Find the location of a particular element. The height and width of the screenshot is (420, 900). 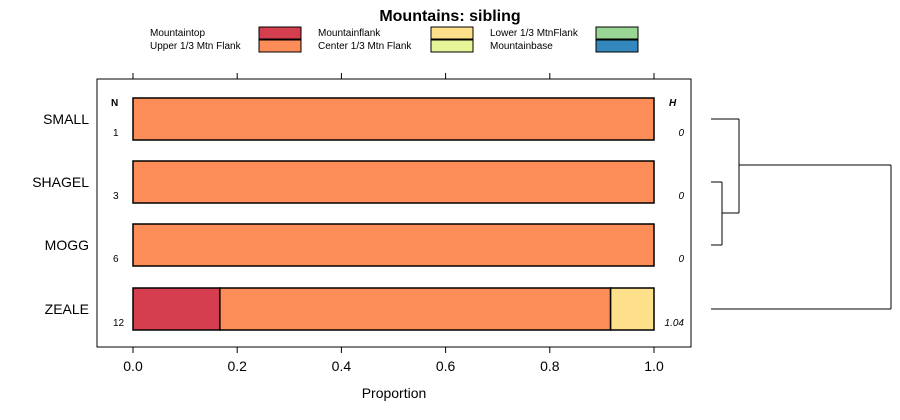

chart-title: Mountains: sibling is located at coordinates (449, 16).